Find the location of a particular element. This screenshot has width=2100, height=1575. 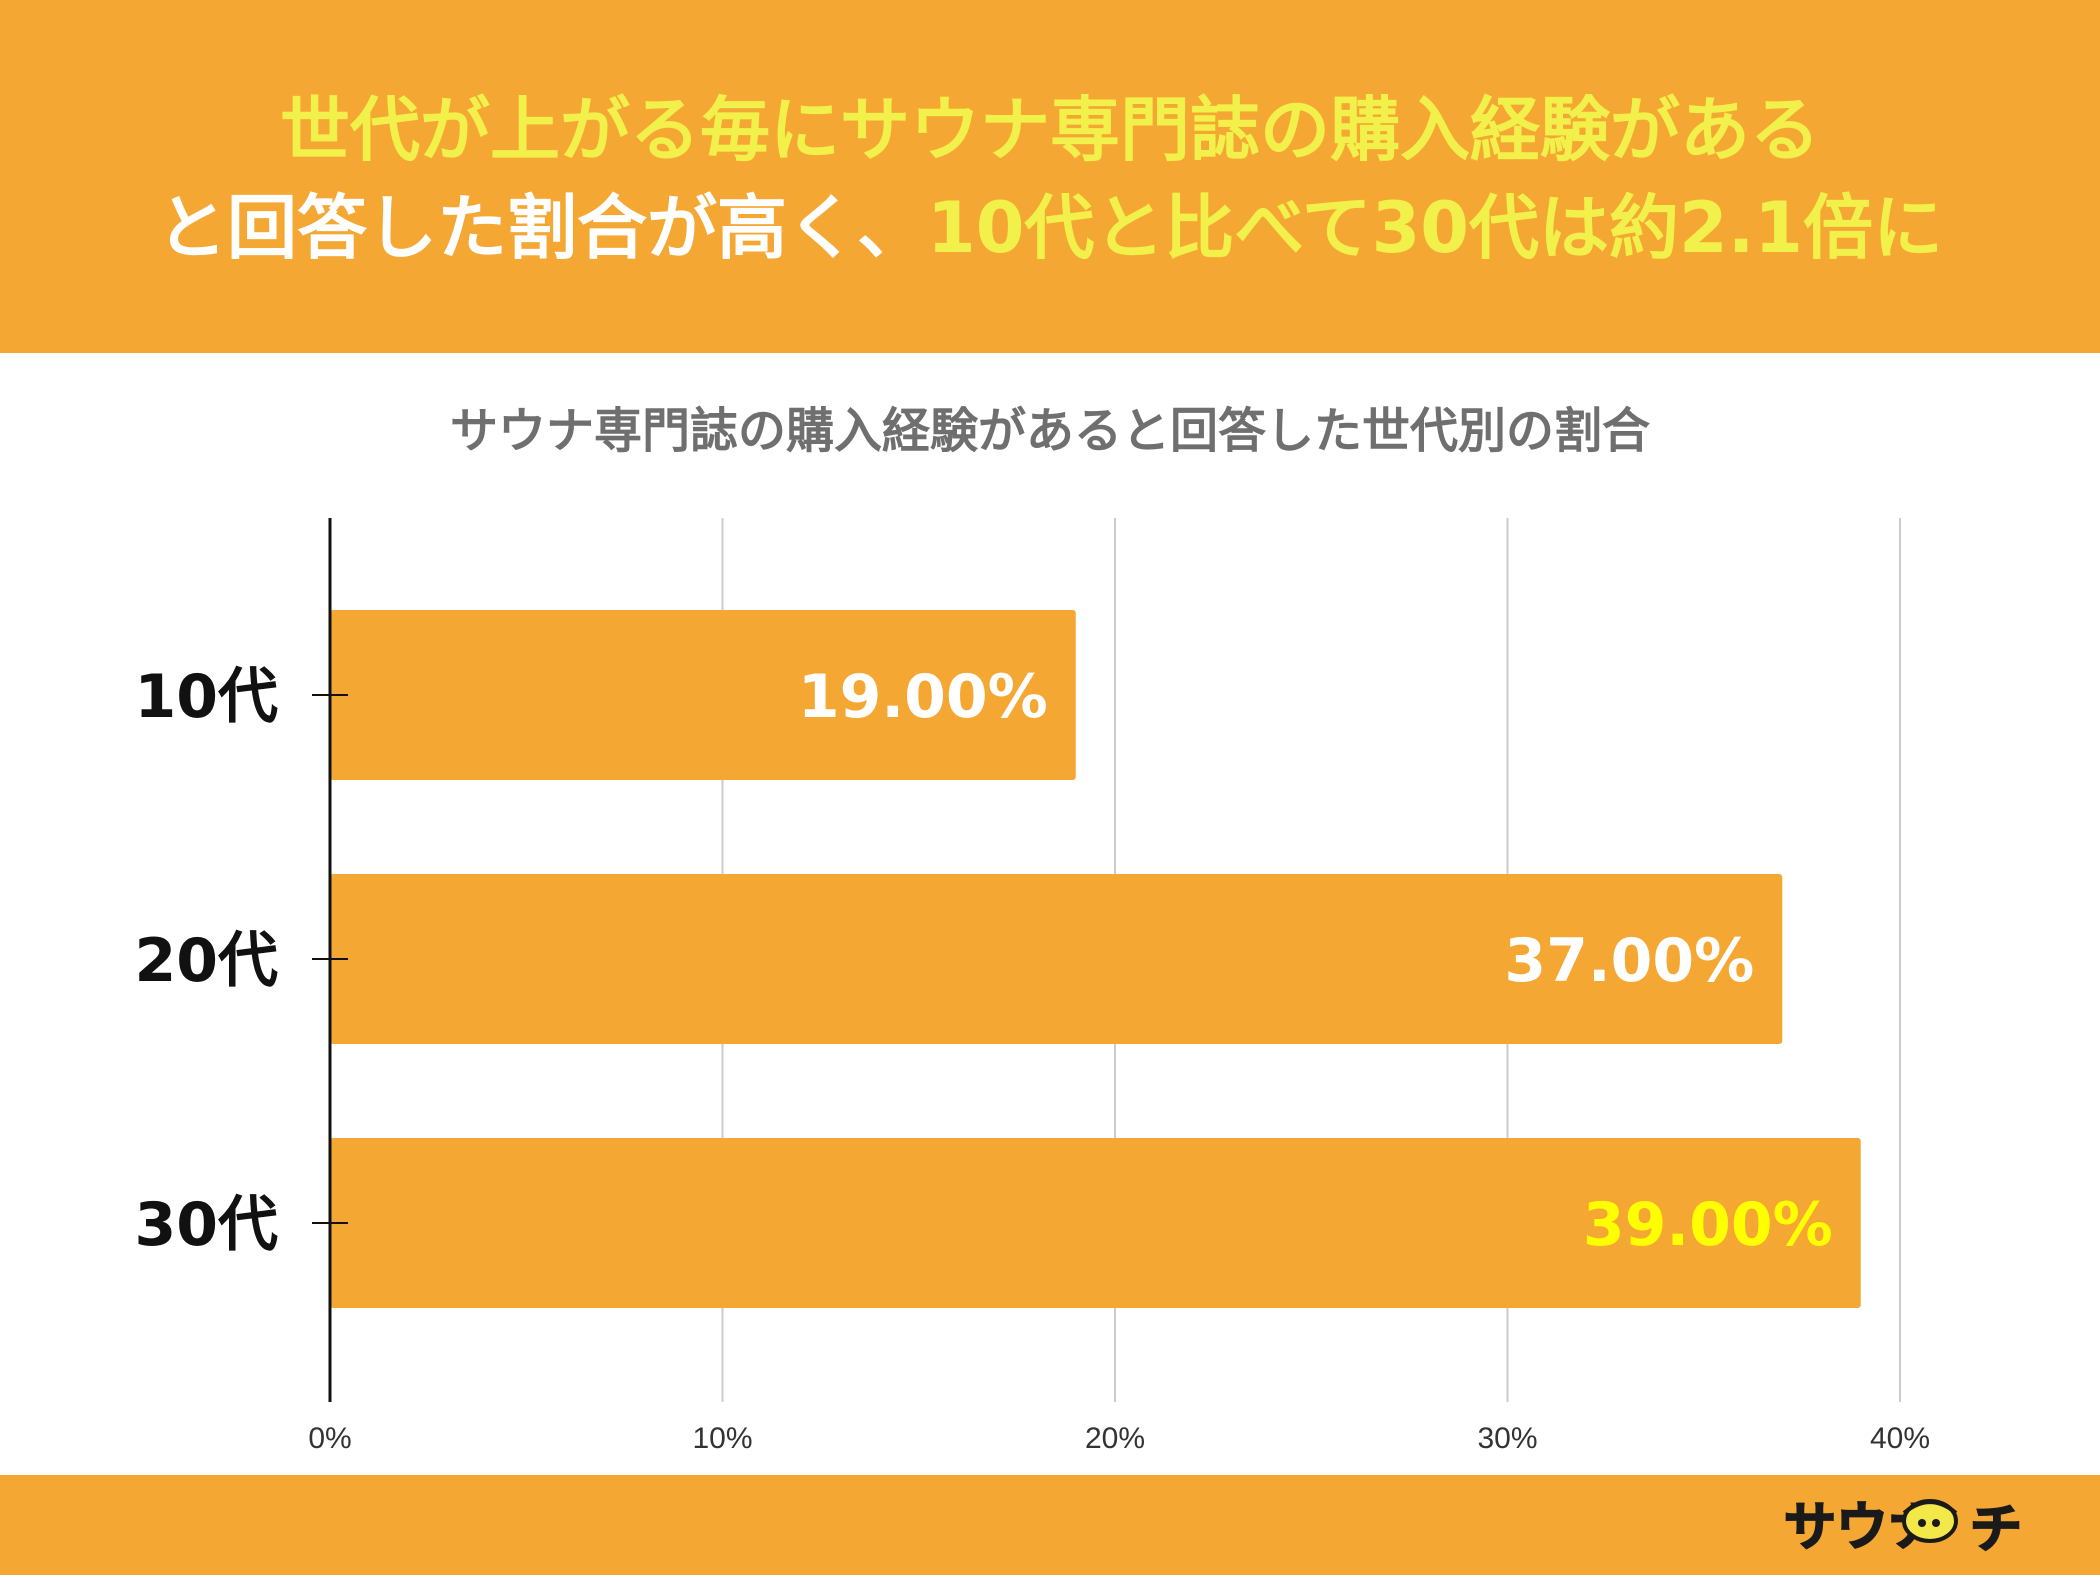

category-label: 20代 is located at coordinates (207, 961).